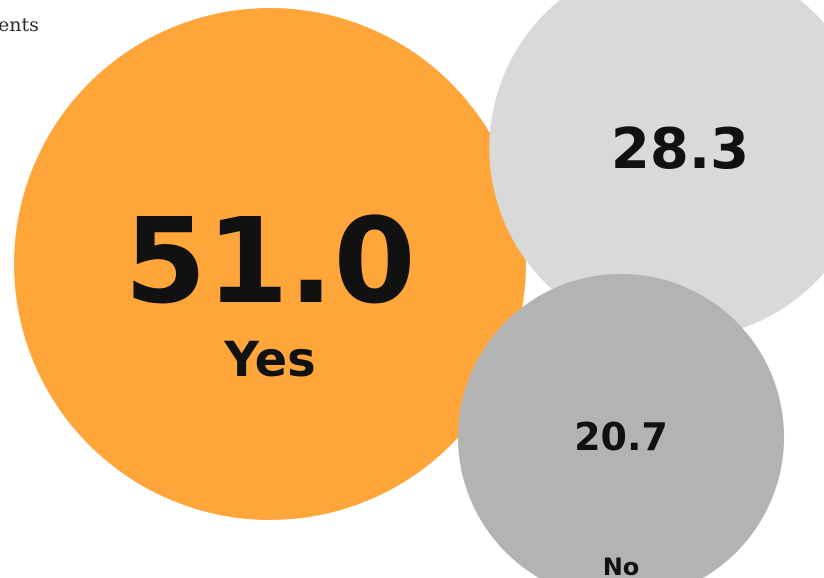 The image size is (824, 578). Describe the element at coordinates (621, 437) in the screenshot. I see `bubble-value-no: 20.7` at that location.